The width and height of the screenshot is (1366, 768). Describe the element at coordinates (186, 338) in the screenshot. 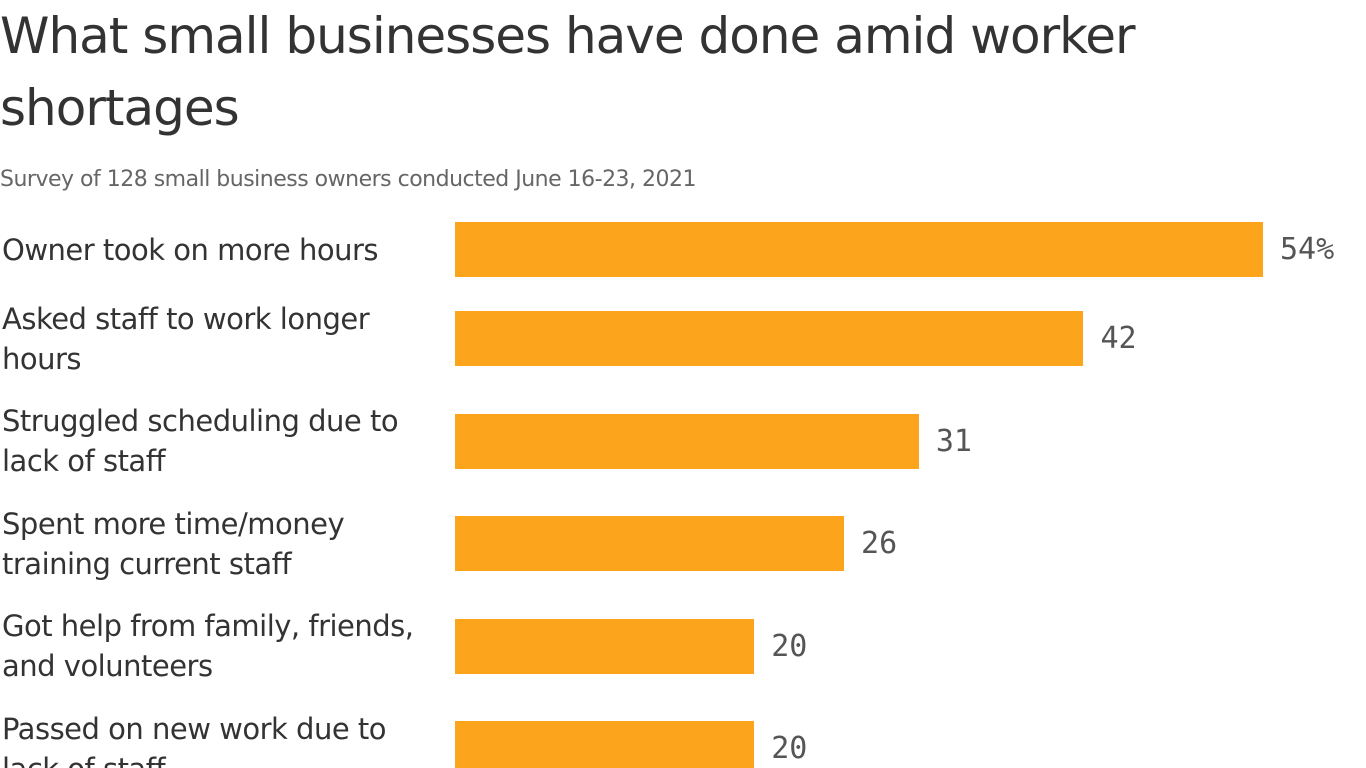

I see `category-label: Asked staff to work longer hours` at that location.